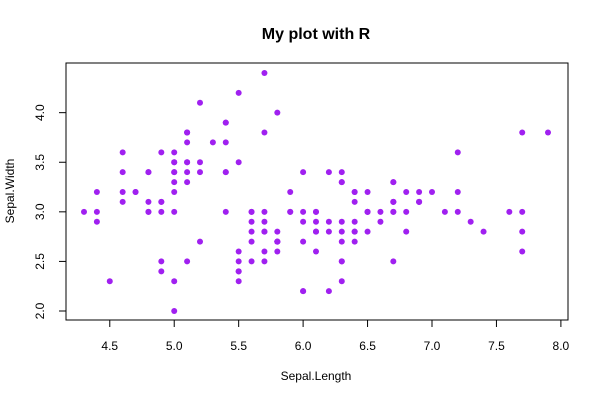 Image resolution: width=600 pixels, height=400 pixels. I want to click on y-tick-label: 4.0, so click(40, 112).